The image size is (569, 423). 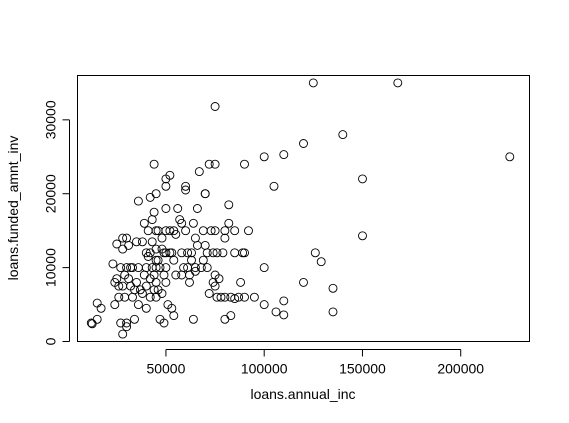 I want to click on x-tick-label: 200000, so click(x=460, y=369).